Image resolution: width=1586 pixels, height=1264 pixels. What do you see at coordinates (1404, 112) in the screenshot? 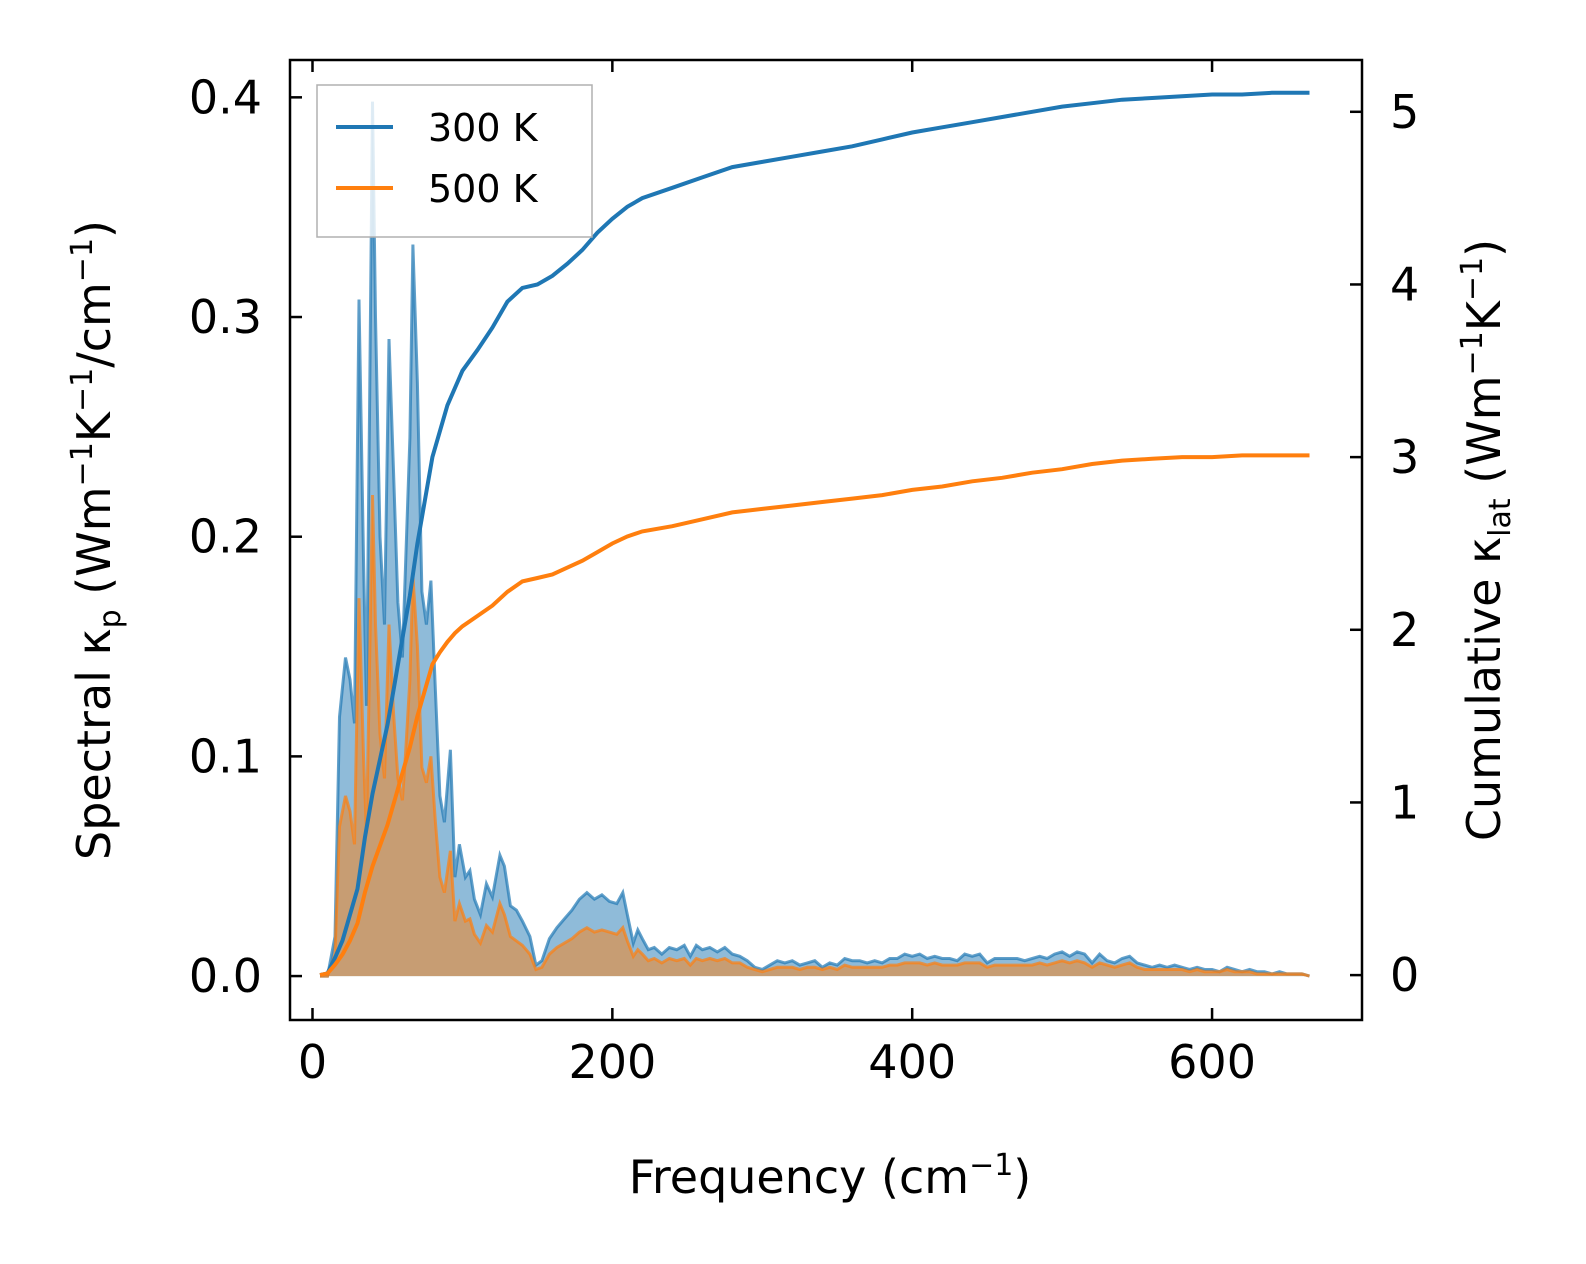
I see `y-tick-label-right: 5` at bounding box center [1404, 112].